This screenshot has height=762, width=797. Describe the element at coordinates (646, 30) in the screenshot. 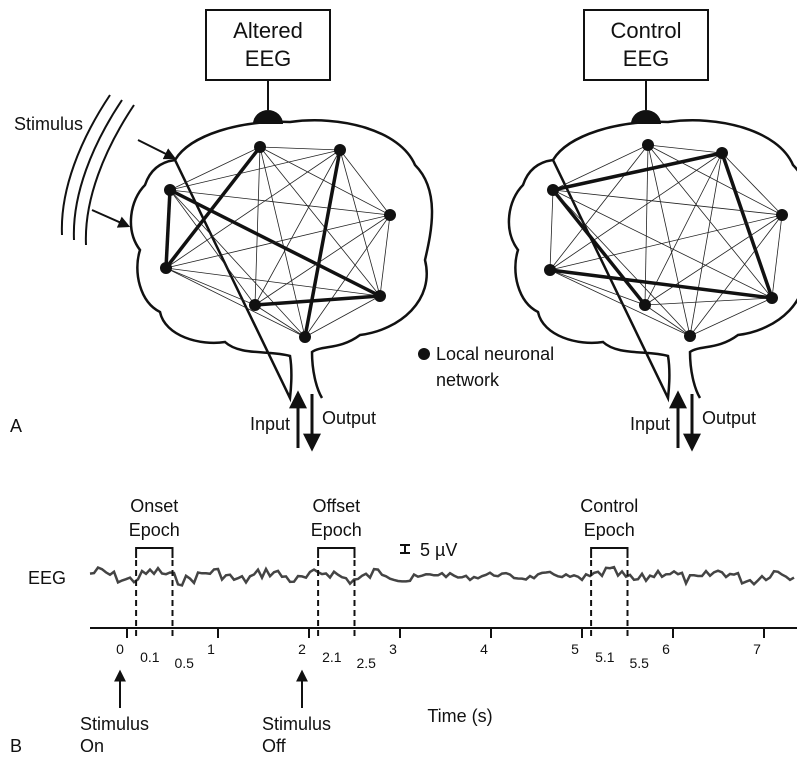

I see `box-label: Control` at that location.